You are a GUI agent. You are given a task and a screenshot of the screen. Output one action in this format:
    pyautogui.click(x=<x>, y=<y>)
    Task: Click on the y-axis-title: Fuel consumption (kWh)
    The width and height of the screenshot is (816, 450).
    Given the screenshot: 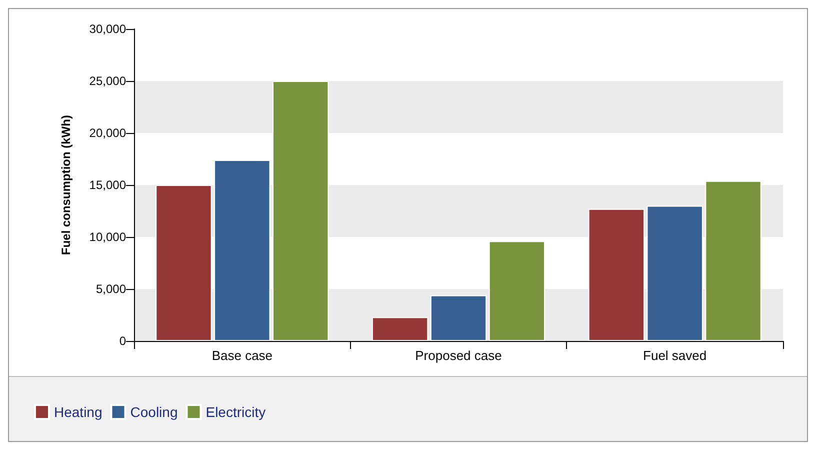 What is the action you would take?
    pyautogui.click(x=66, y=185)
    